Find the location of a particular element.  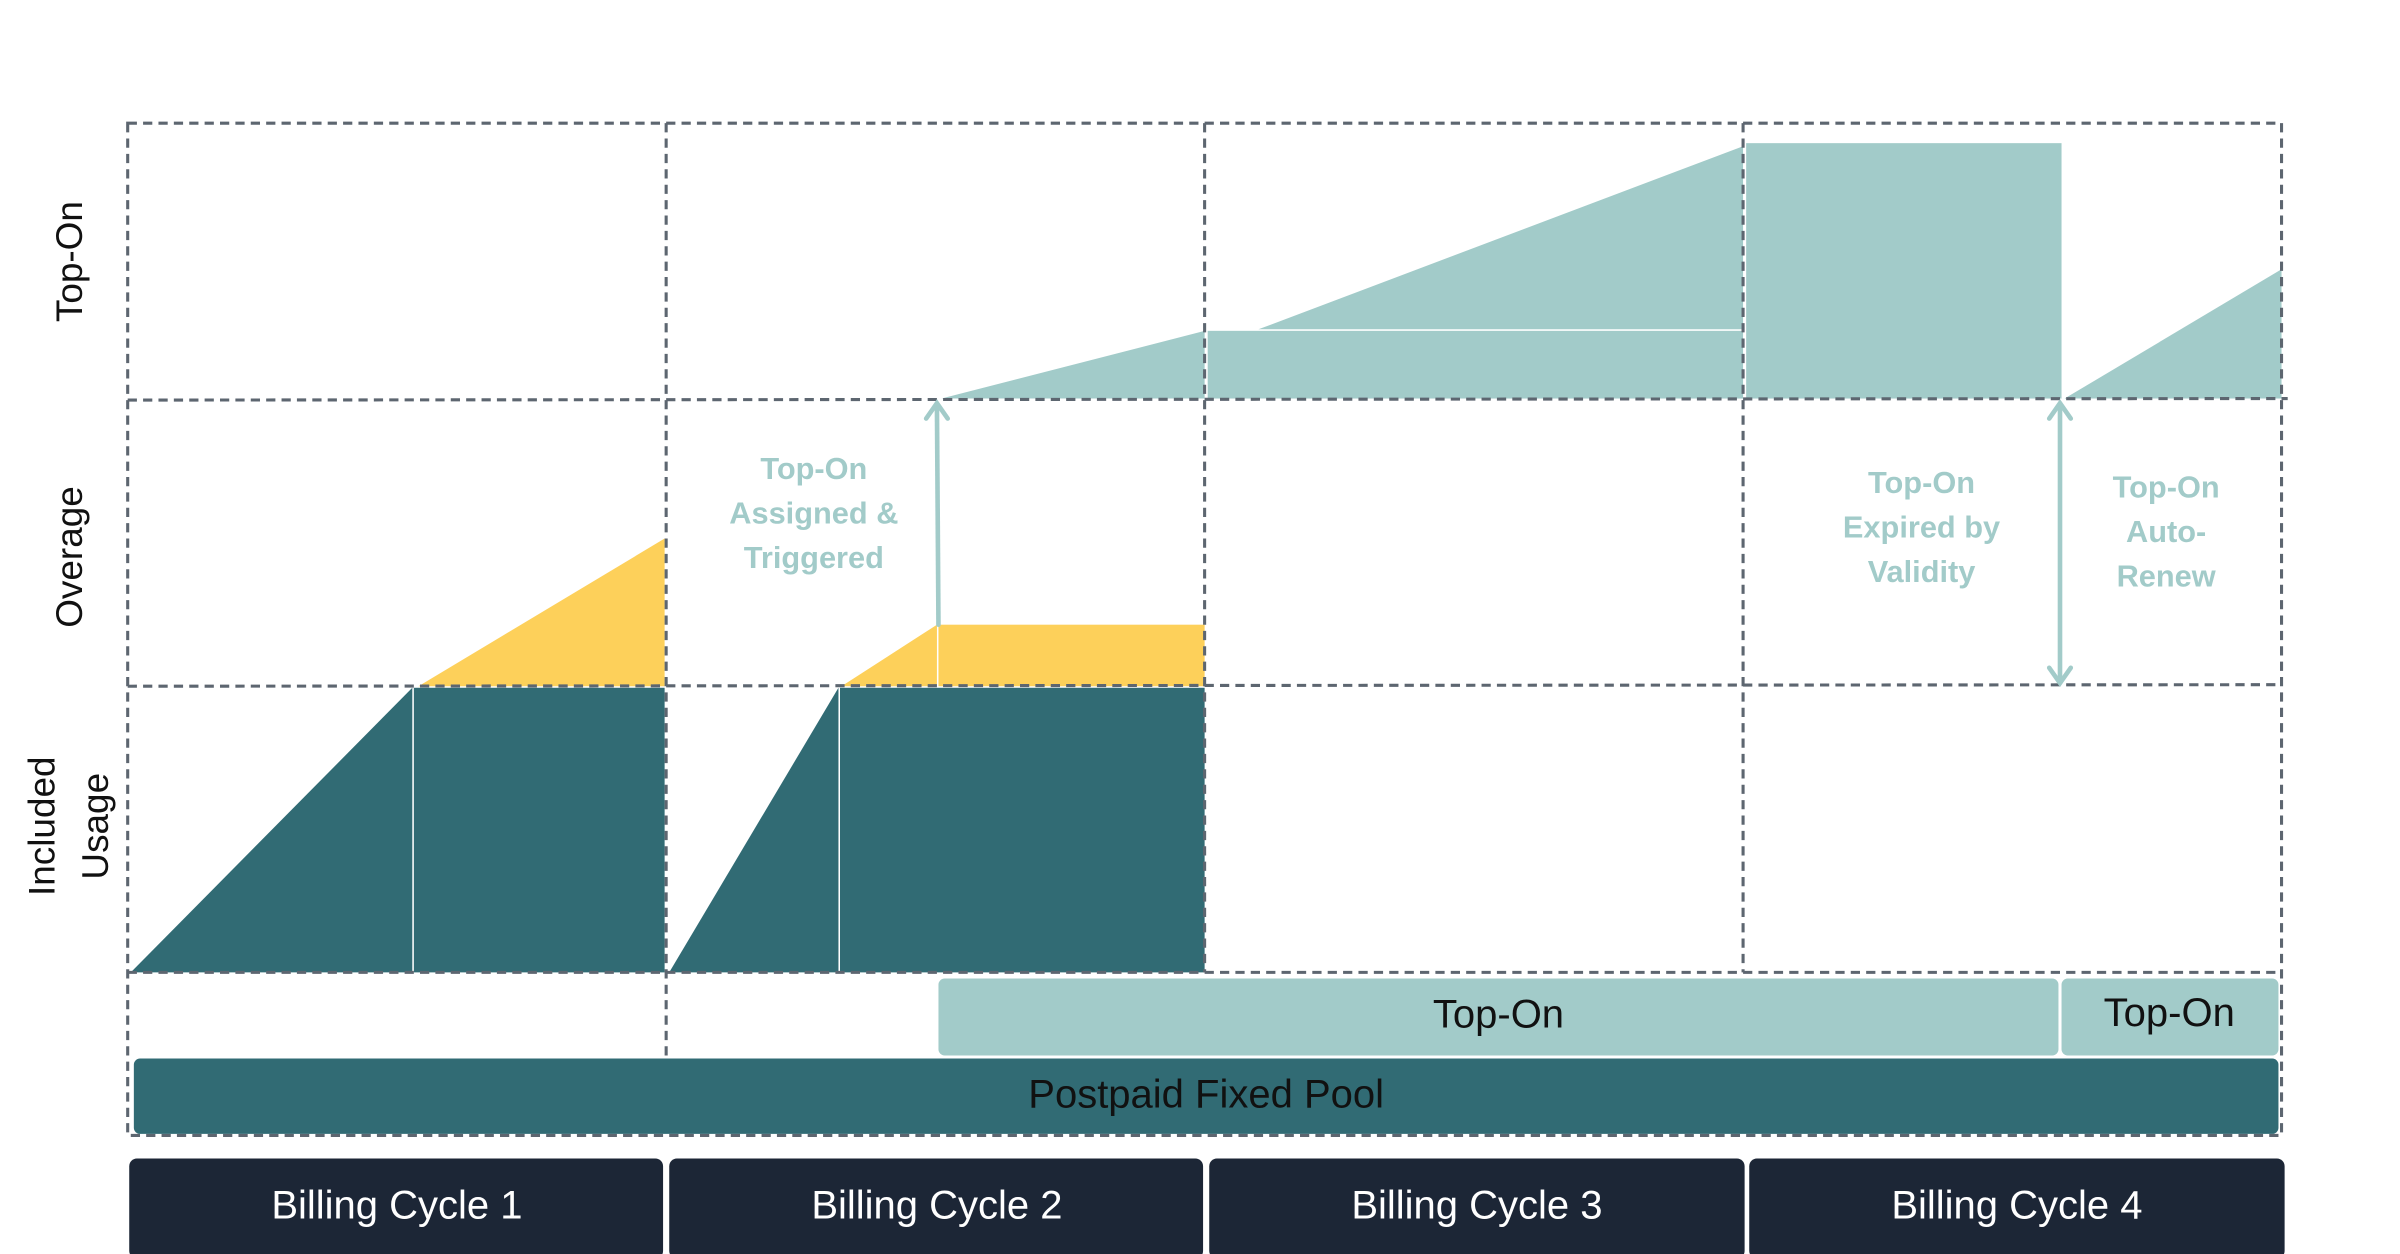

pool-bar is located at coordinates (1206, 1096).